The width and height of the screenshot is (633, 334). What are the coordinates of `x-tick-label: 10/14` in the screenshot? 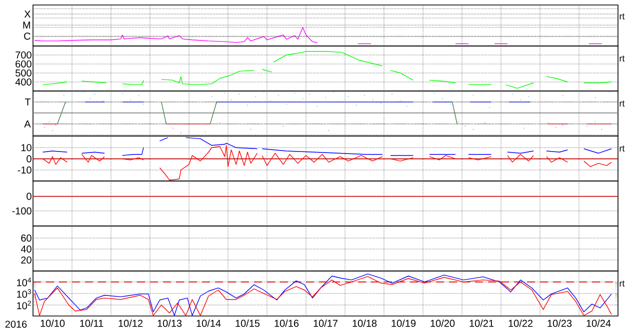 It's located at (208, 323).